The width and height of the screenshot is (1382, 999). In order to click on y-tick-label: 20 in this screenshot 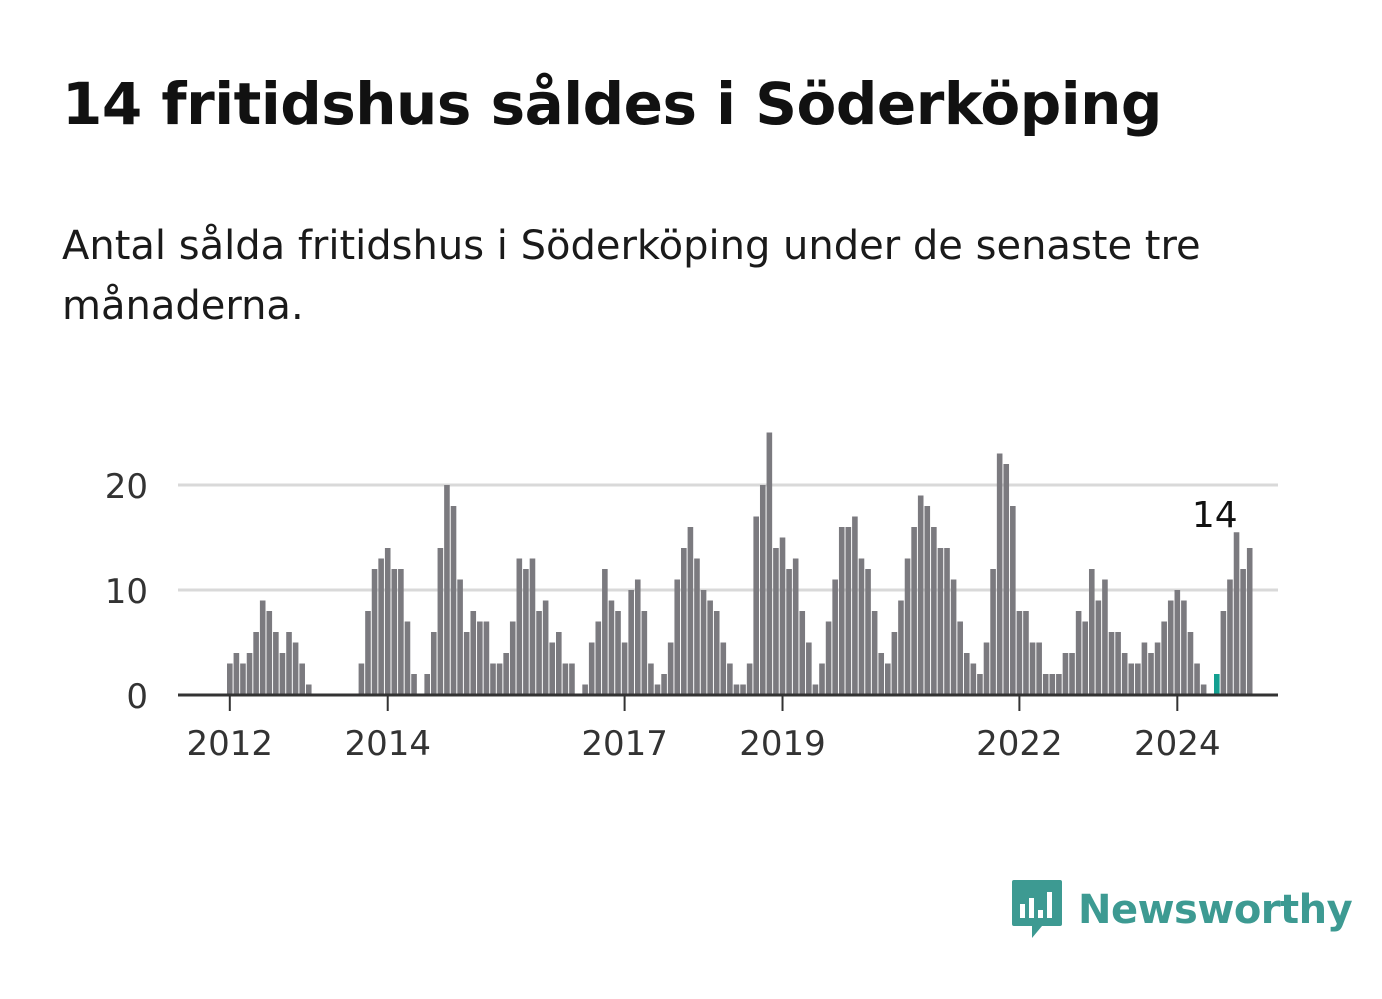, I will do `click(126, 487)`.